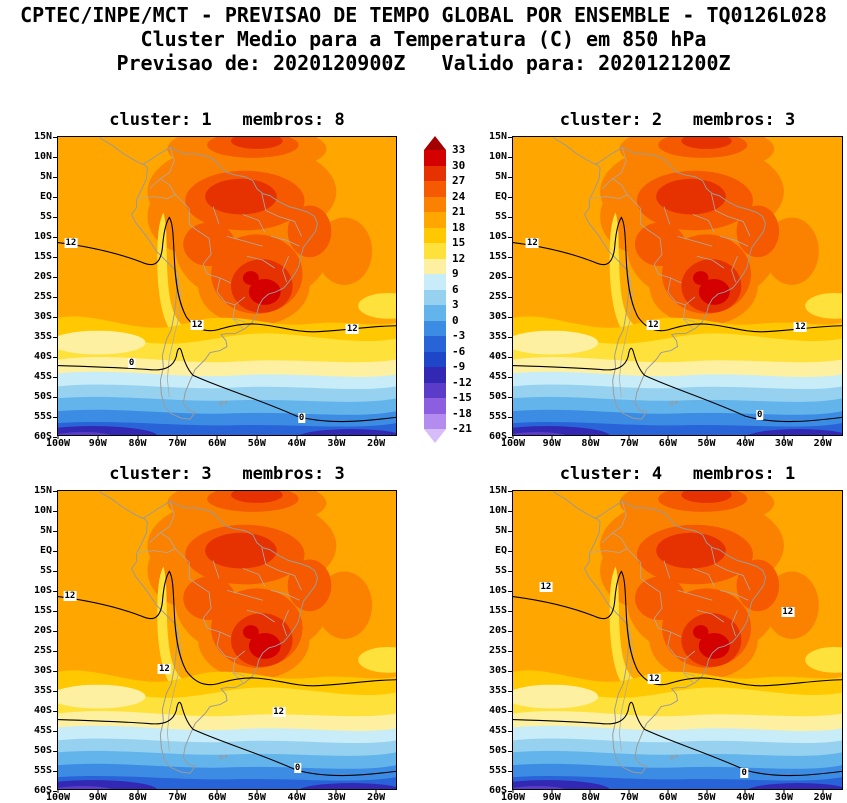 Image resolution: width=847 pixels, height=803 pixels. What do you see at coordinates (462, 428) in the screenshot?
I see `colorbar-level-label: -21` at bounding box center [462, 428].